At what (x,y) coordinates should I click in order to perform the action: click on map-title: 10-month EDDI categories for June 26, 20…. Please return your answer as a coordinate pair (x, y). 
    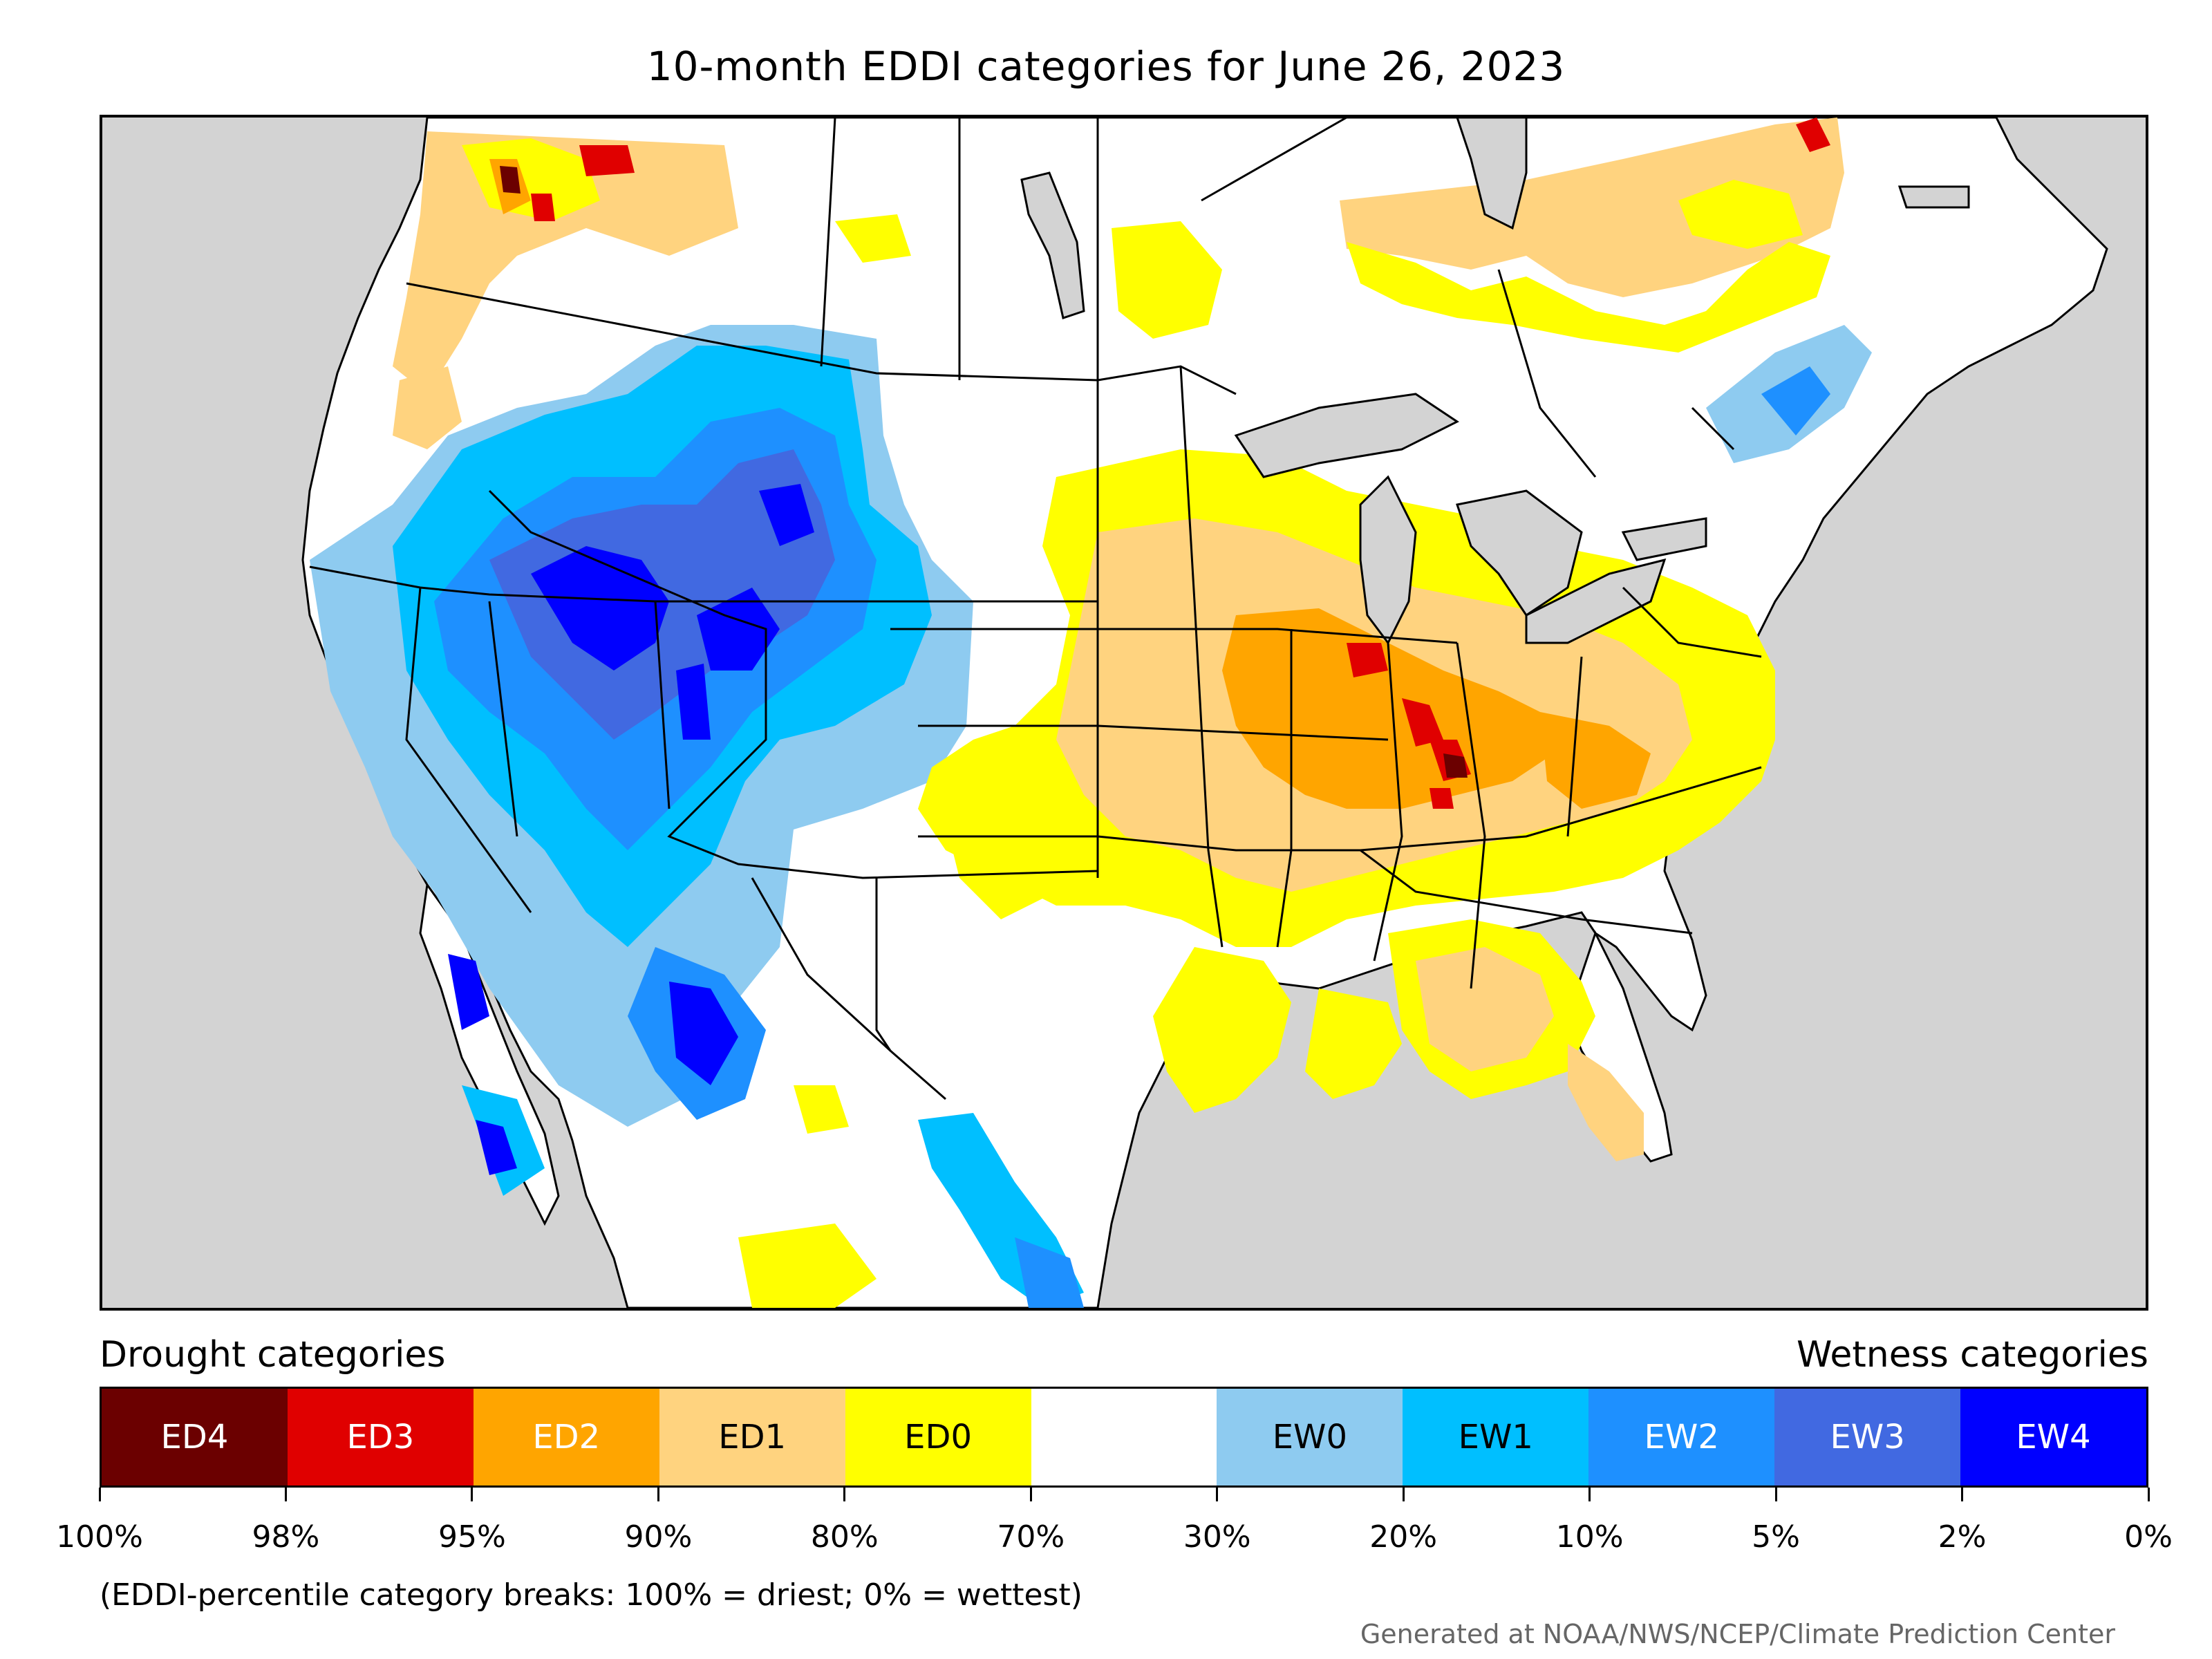
    Looking at the image, I should click on (1106, 66).